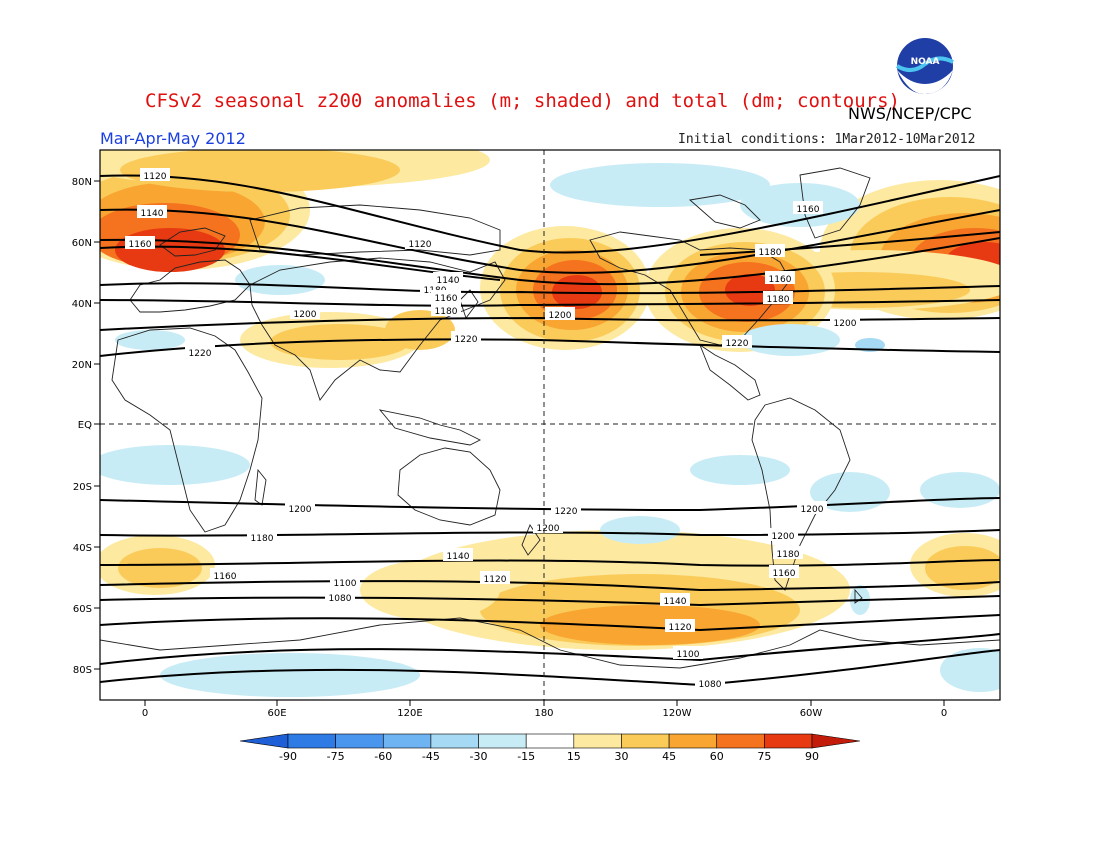 The width and height of the screenshot is (1100, 850). I want to click on initial-conditions-label: Initial conditions: 1Mar2012-10Mar2012, so click(827, 139).